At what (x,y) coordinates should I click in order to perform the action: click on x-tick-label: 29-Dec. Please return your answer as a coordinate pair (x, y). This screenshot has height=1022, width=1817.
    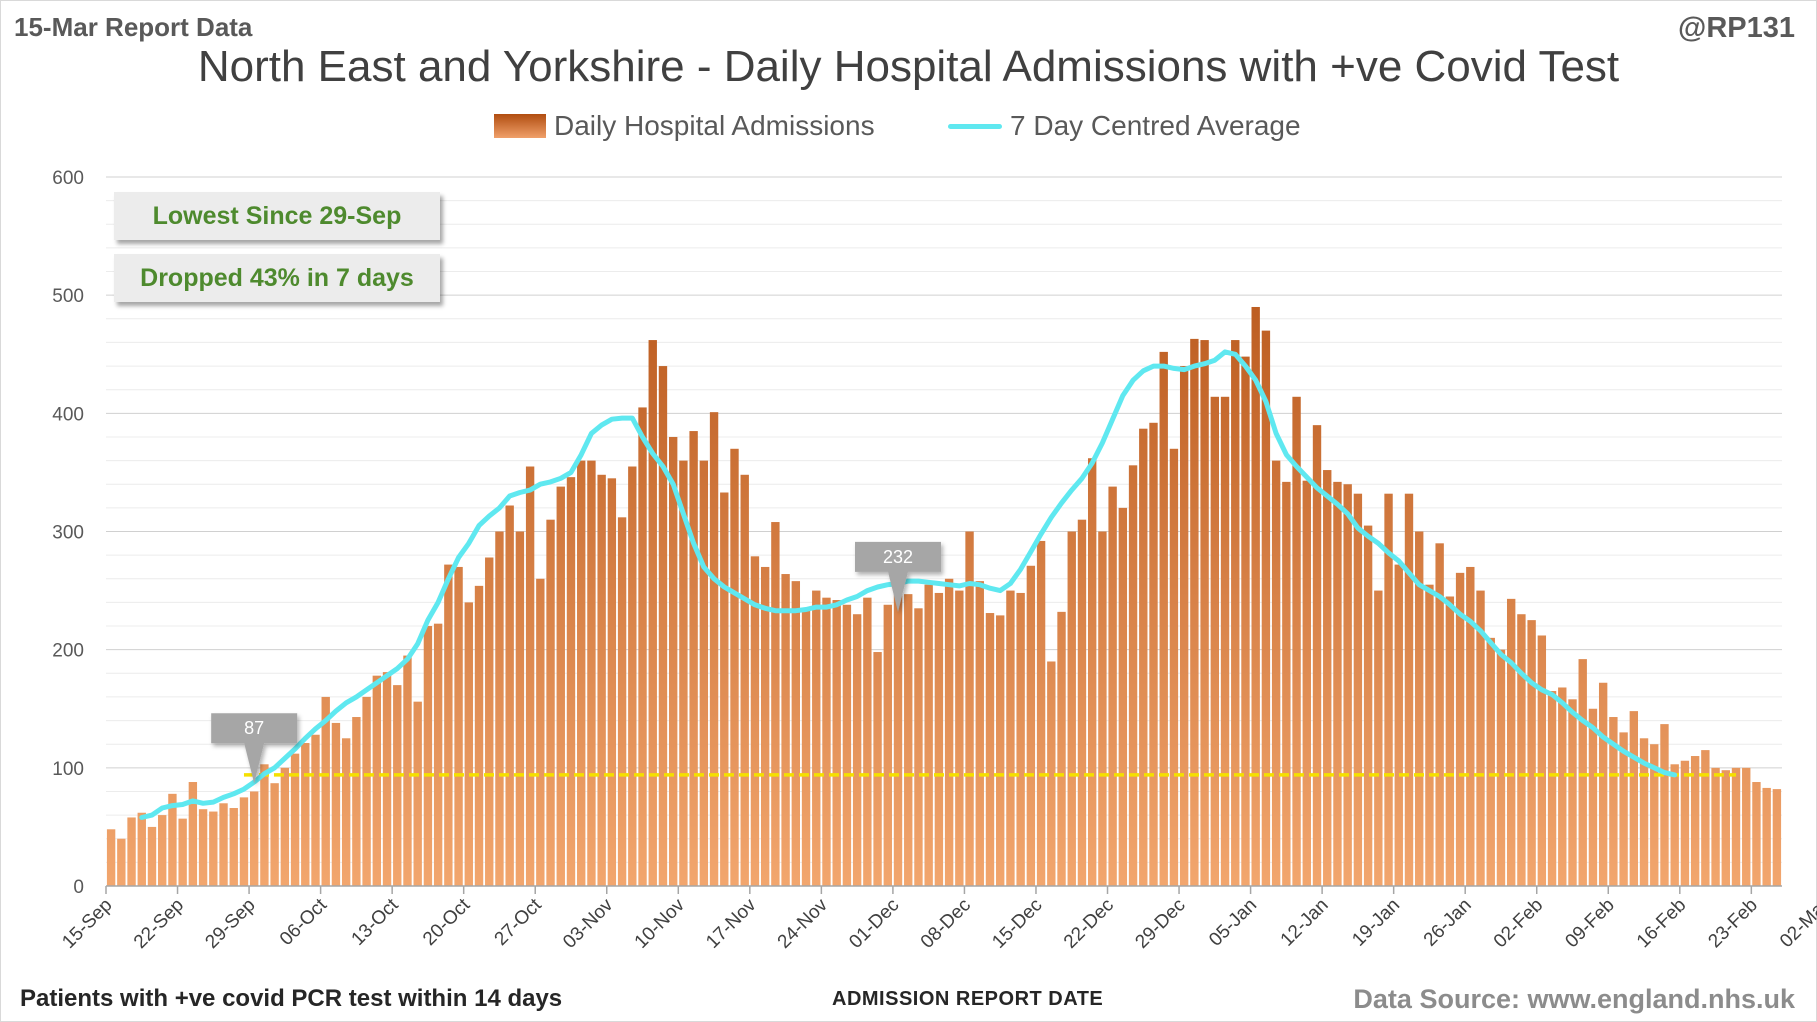
    Looking at the image, I should click on (1160, 924).